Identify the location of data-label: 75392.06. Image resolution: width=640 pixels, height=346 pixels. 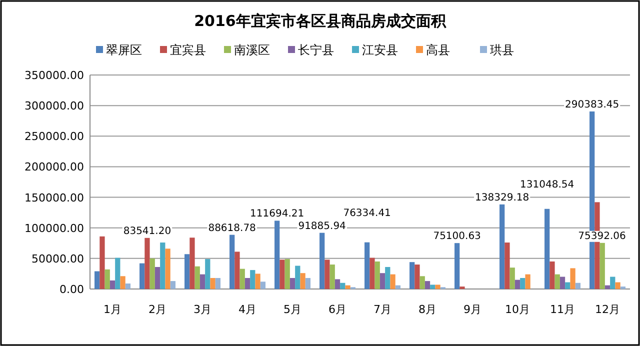
(602, 236).